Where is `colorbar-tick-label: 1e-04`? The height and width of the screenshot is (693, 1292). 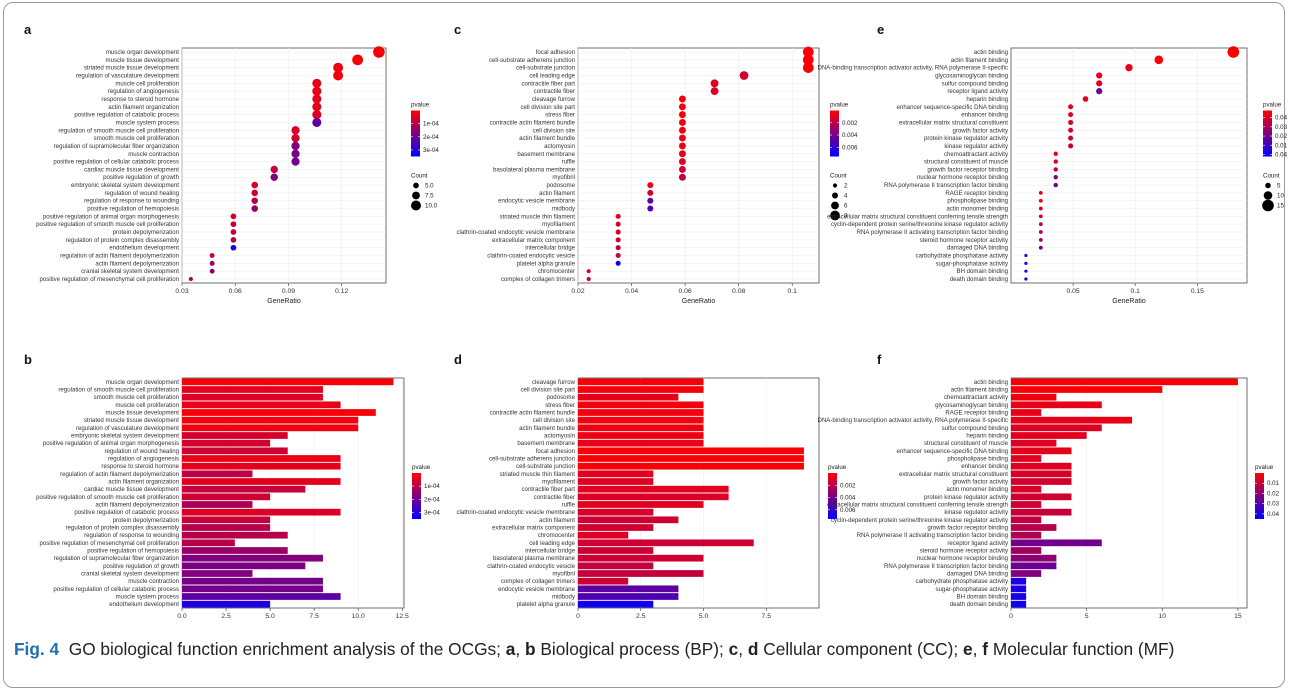 colorbar-tick-label: 1e-04 is located at coordinates (432, 486).